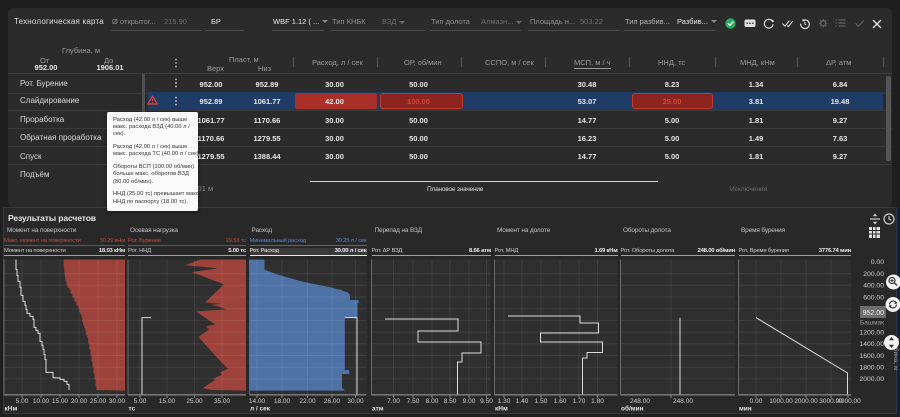 The image size is (900, 417). Describe the element at coordinates (522, 401) in the screenshot. I see `svg-text: 1.40` at that location.